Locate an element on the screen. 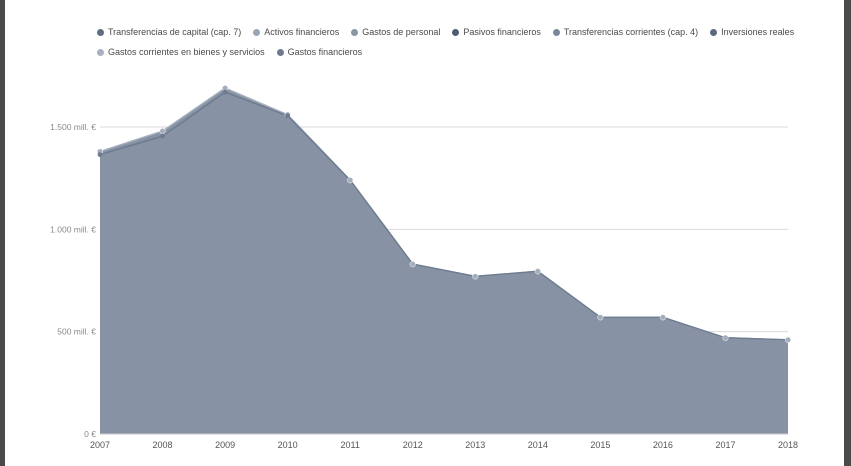  x-tick-label: 2007 is located at coordinates (100, 445).